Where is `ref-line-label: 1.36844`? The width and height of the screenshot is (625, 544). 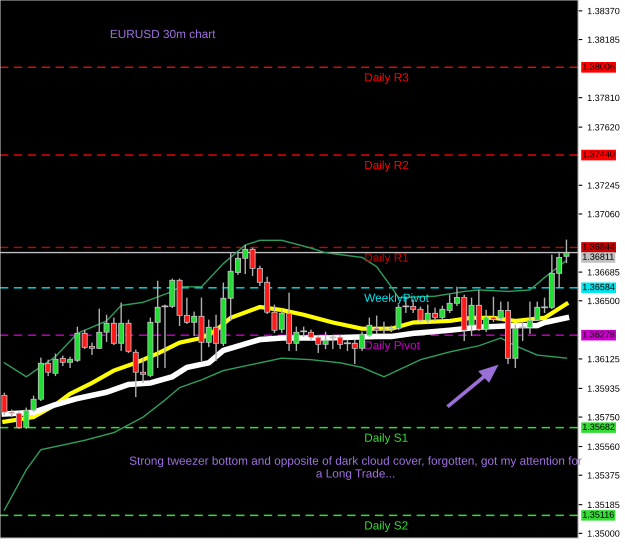
ref-line-label: 1.36844 is located at coordinates (598, 246).